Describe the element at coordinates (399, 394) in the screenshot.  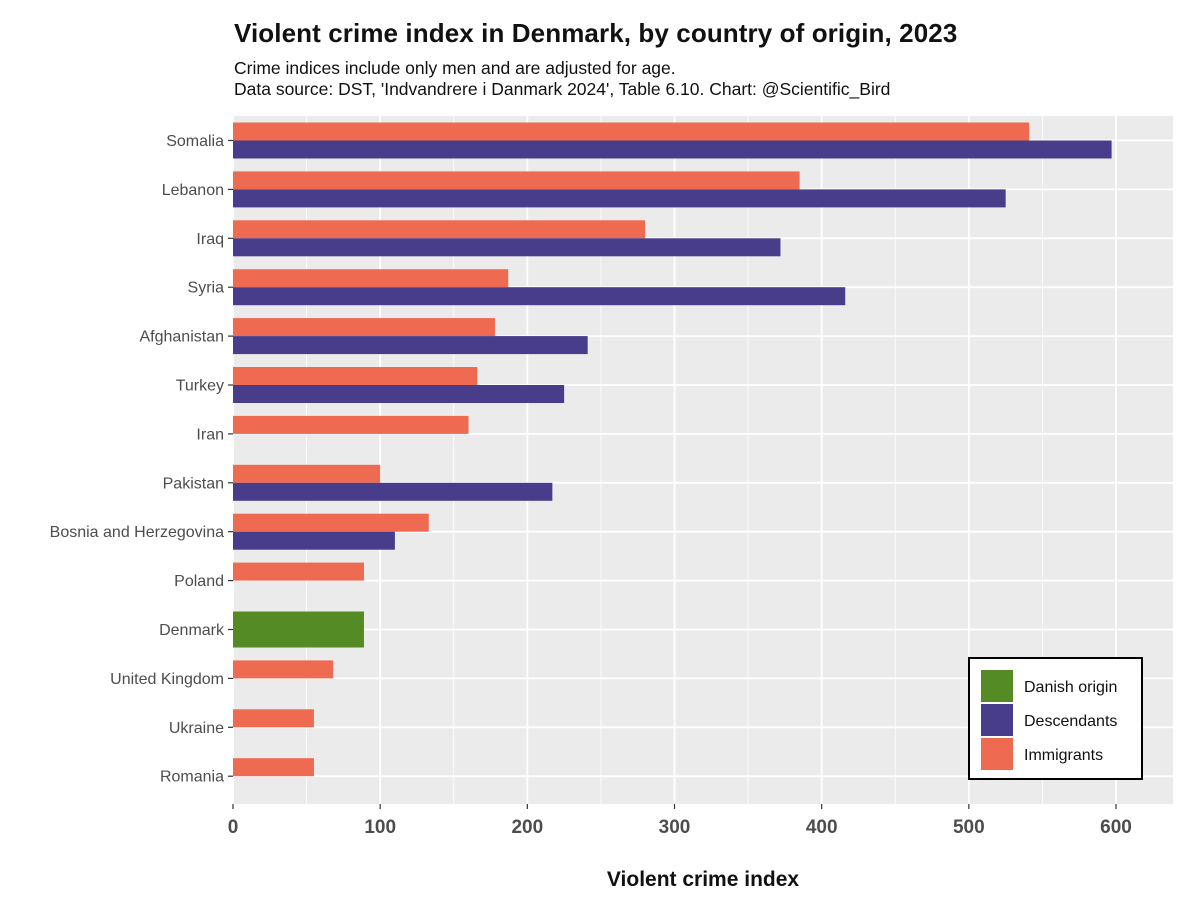
I see `bar-descendants-turkey` at that location.